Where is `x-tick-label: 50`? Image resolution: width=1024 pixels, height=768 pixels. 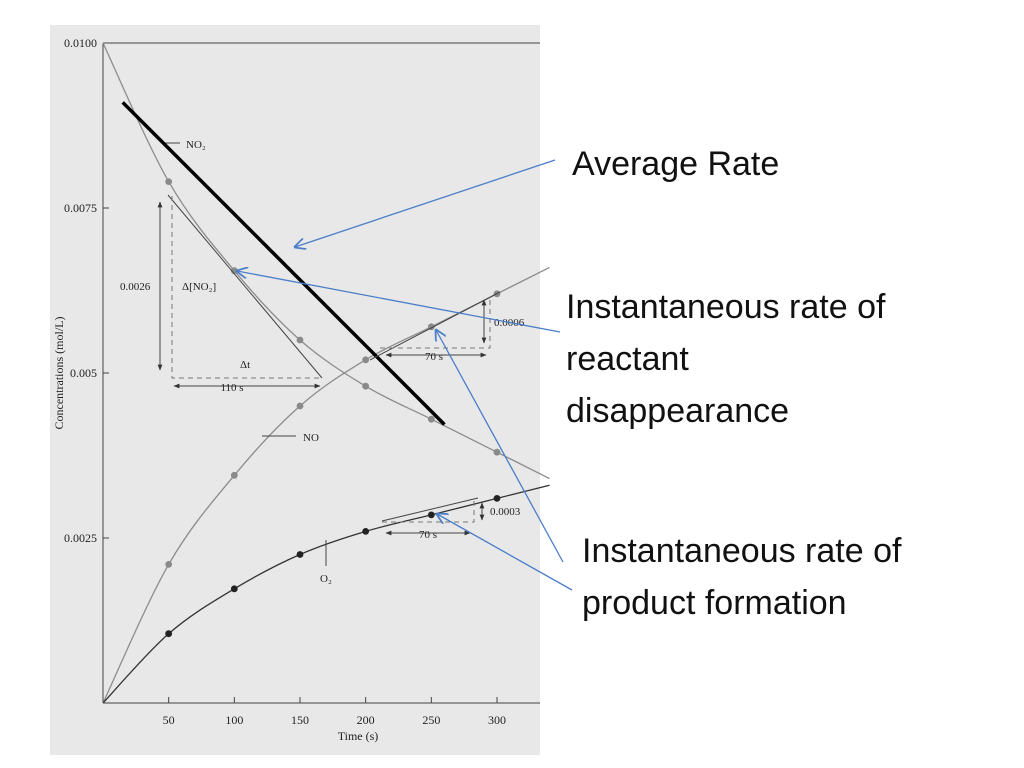
x-tick-label: 50 is located at coordinates (169, 720).